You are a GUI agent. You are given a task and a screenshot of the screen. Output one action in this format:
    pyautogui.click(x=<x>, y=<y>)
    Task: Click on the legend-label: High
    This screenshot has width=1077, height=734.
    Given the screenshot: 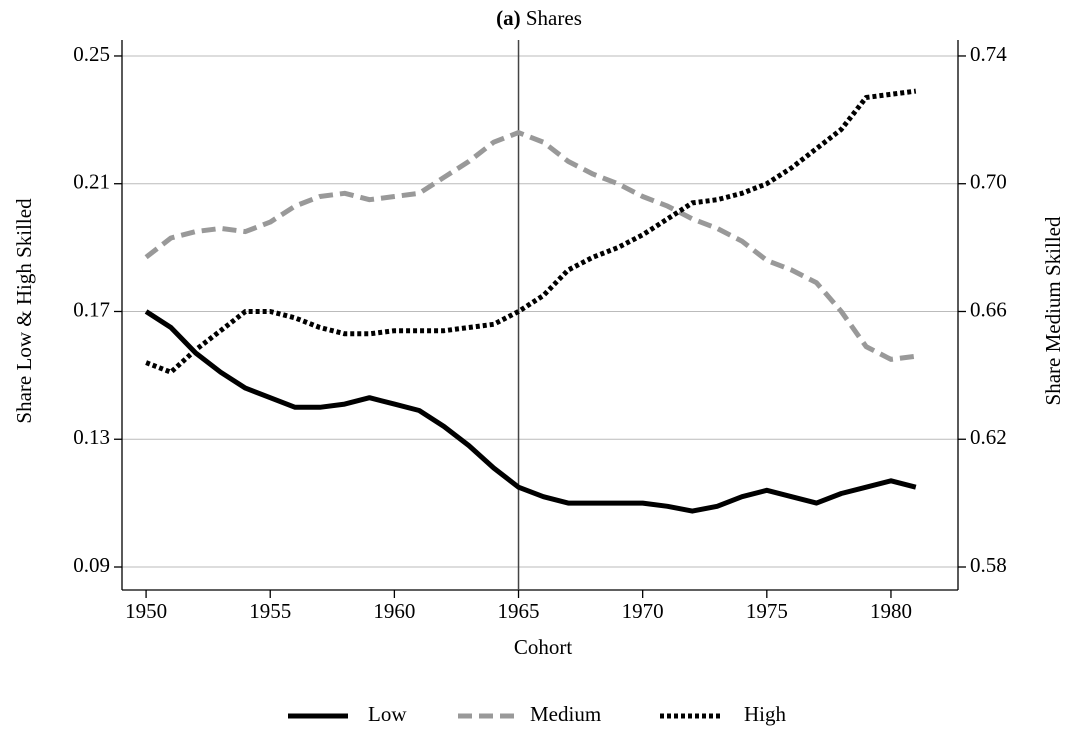 What is the action you would take?
    pyautogui.click(x=765, y=714)
    